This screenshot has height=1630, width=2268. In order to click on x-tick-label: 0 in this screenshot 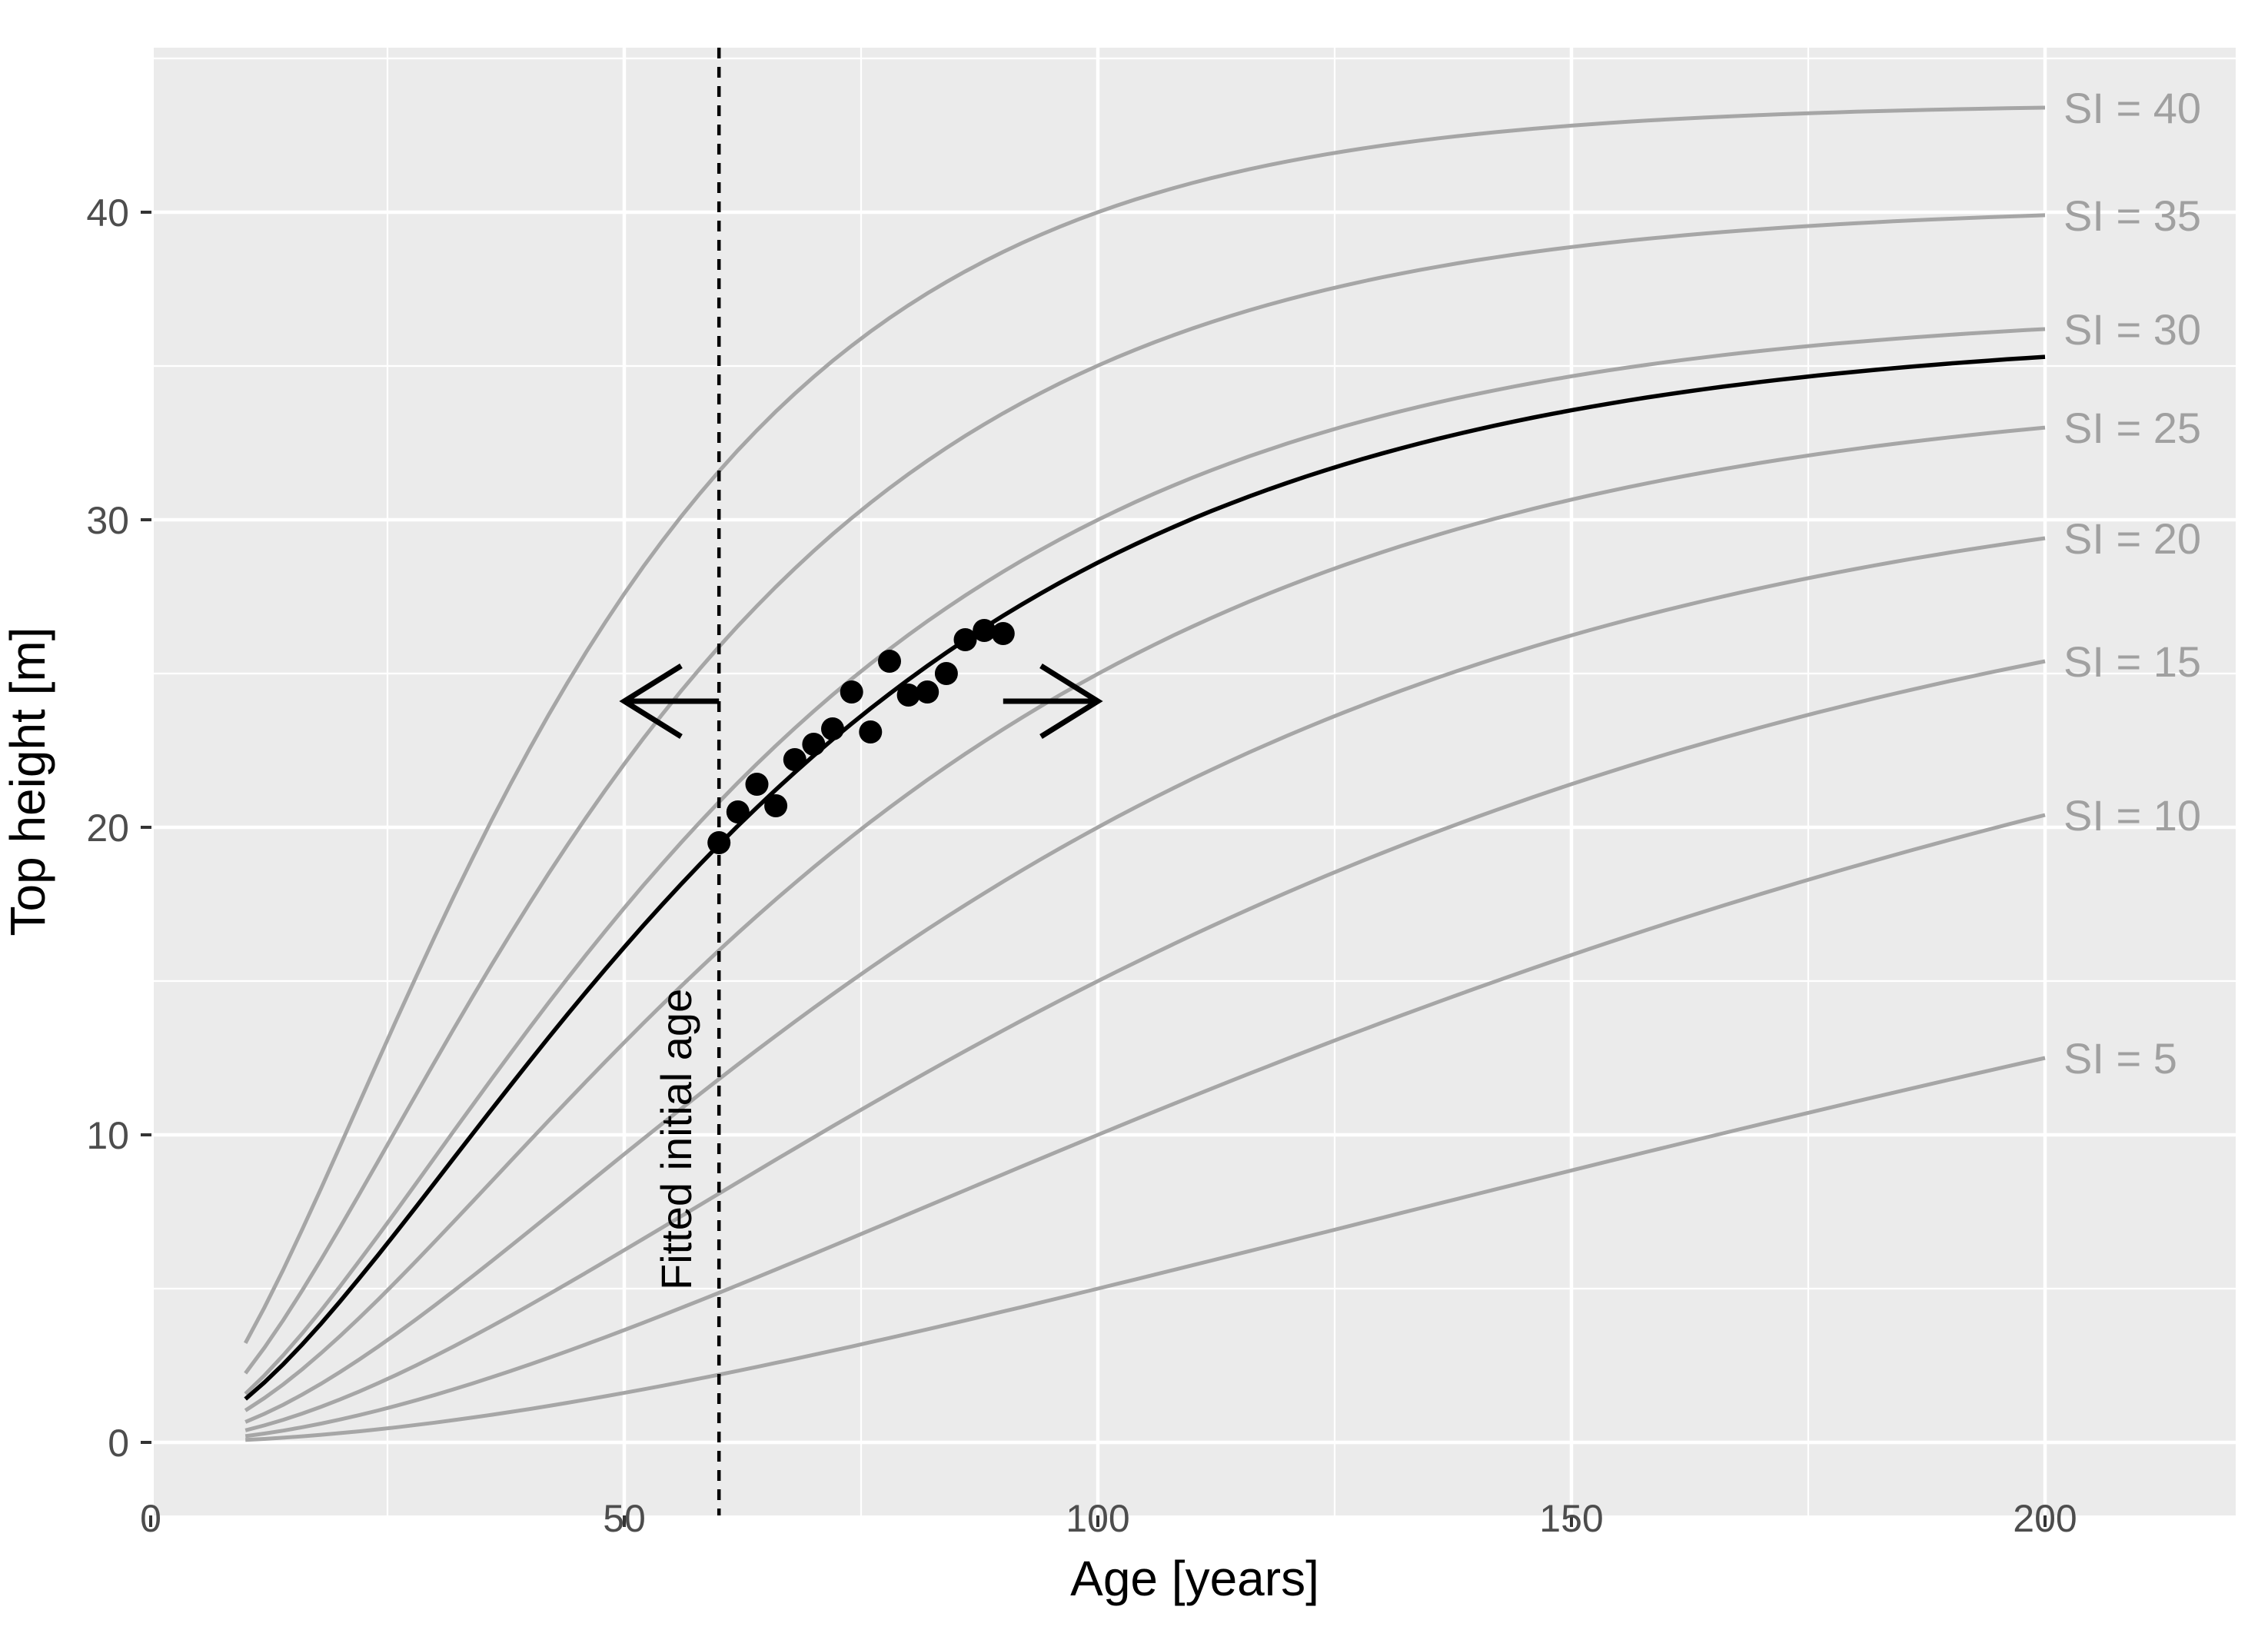, I will do `click(150, 1518)`.